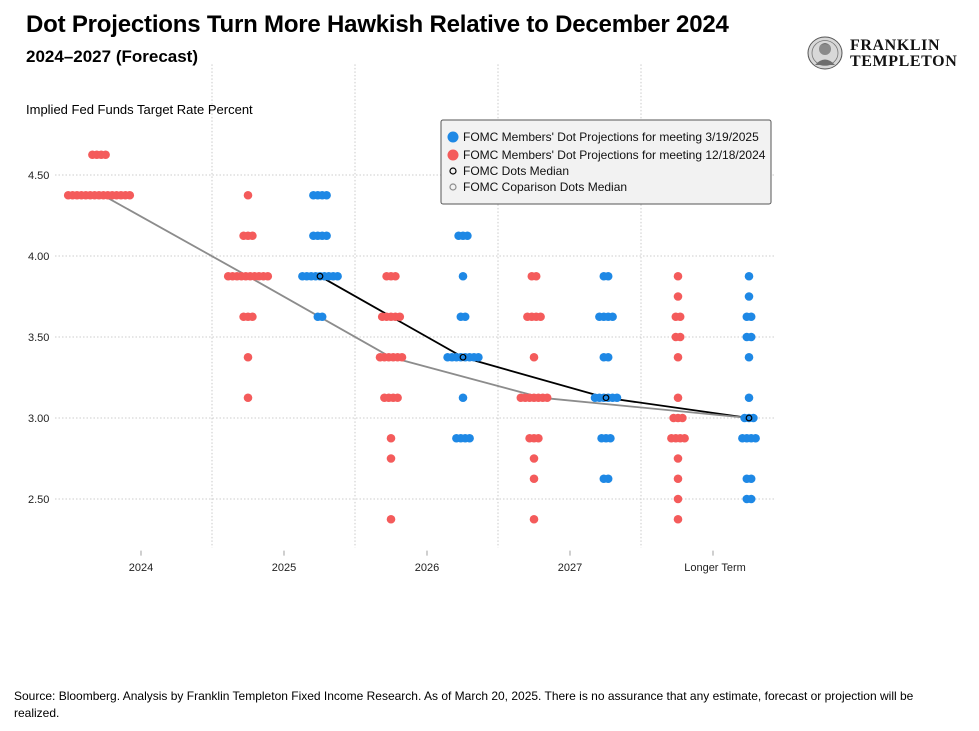  Describe the element at coordinates (112, 56) in the screenshot. I see `chart-subtitle: 2024–2027 (Forecast)` at that location.